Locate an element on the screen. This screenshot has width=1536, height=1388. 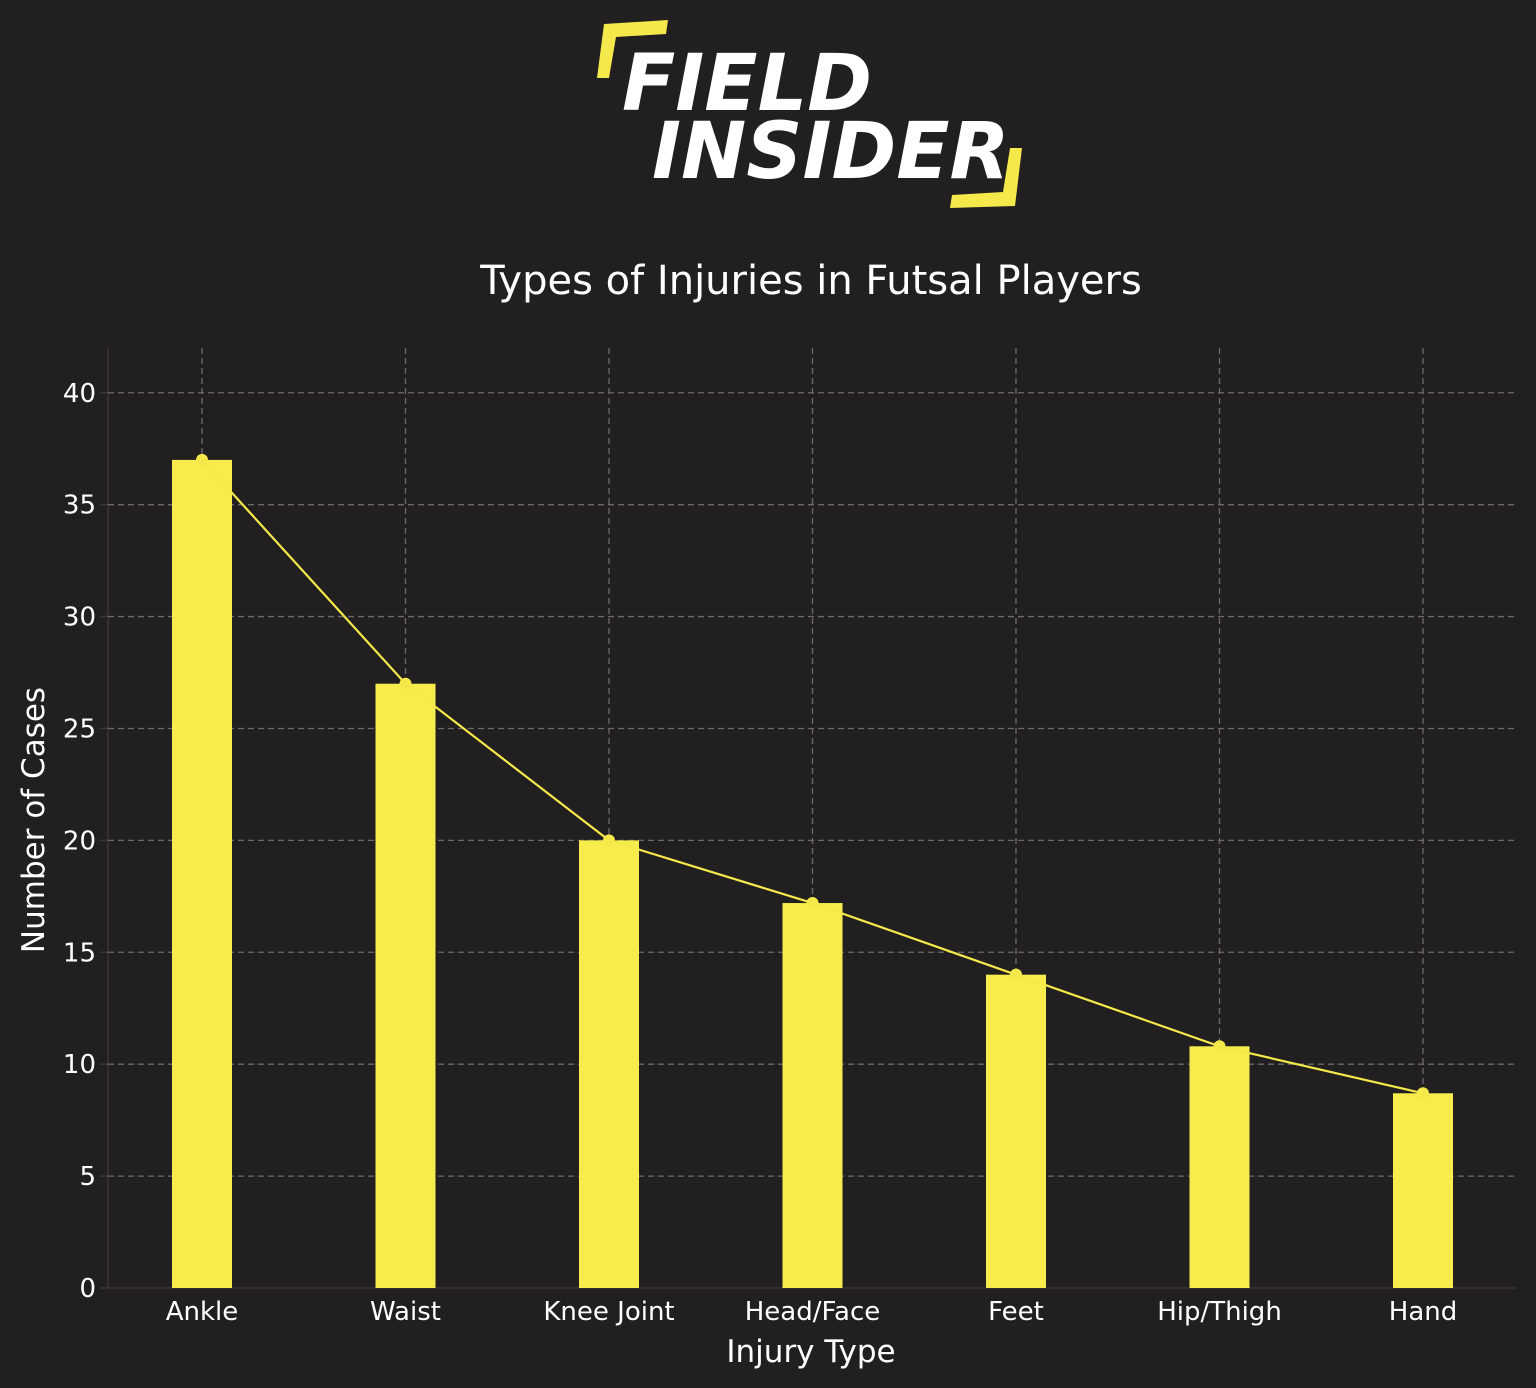
bar-hip-thigh is located at coordinates (1219, 1167).